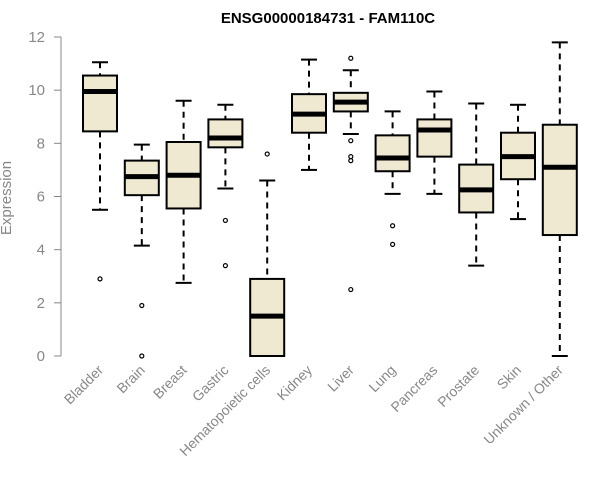 The height and width of the screenshot is (500, 600). I want to click on box-lung, so click(392, 178).